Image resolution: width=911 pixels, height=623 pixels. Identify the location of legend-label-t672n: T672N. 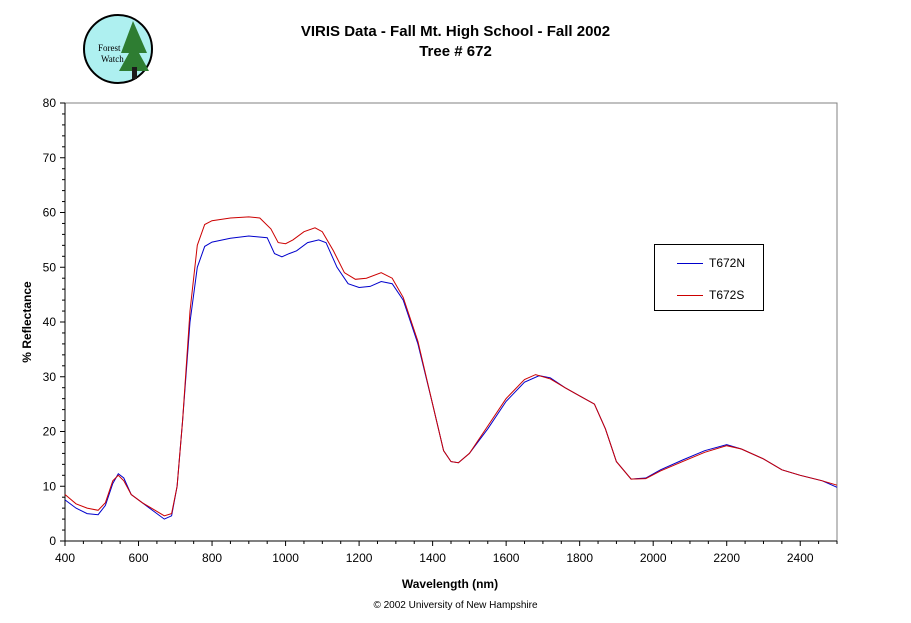
(727, 263).